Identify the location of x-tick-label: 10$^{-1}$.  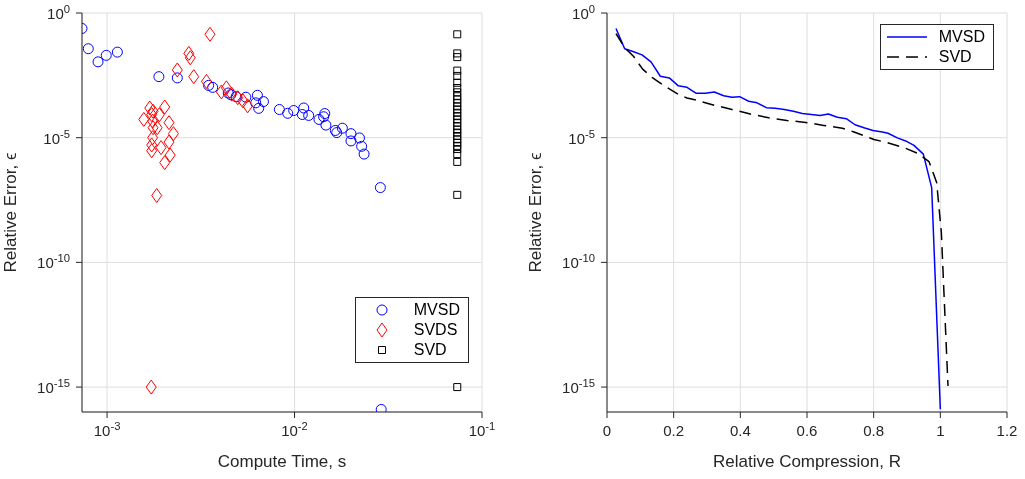
(482, 429).